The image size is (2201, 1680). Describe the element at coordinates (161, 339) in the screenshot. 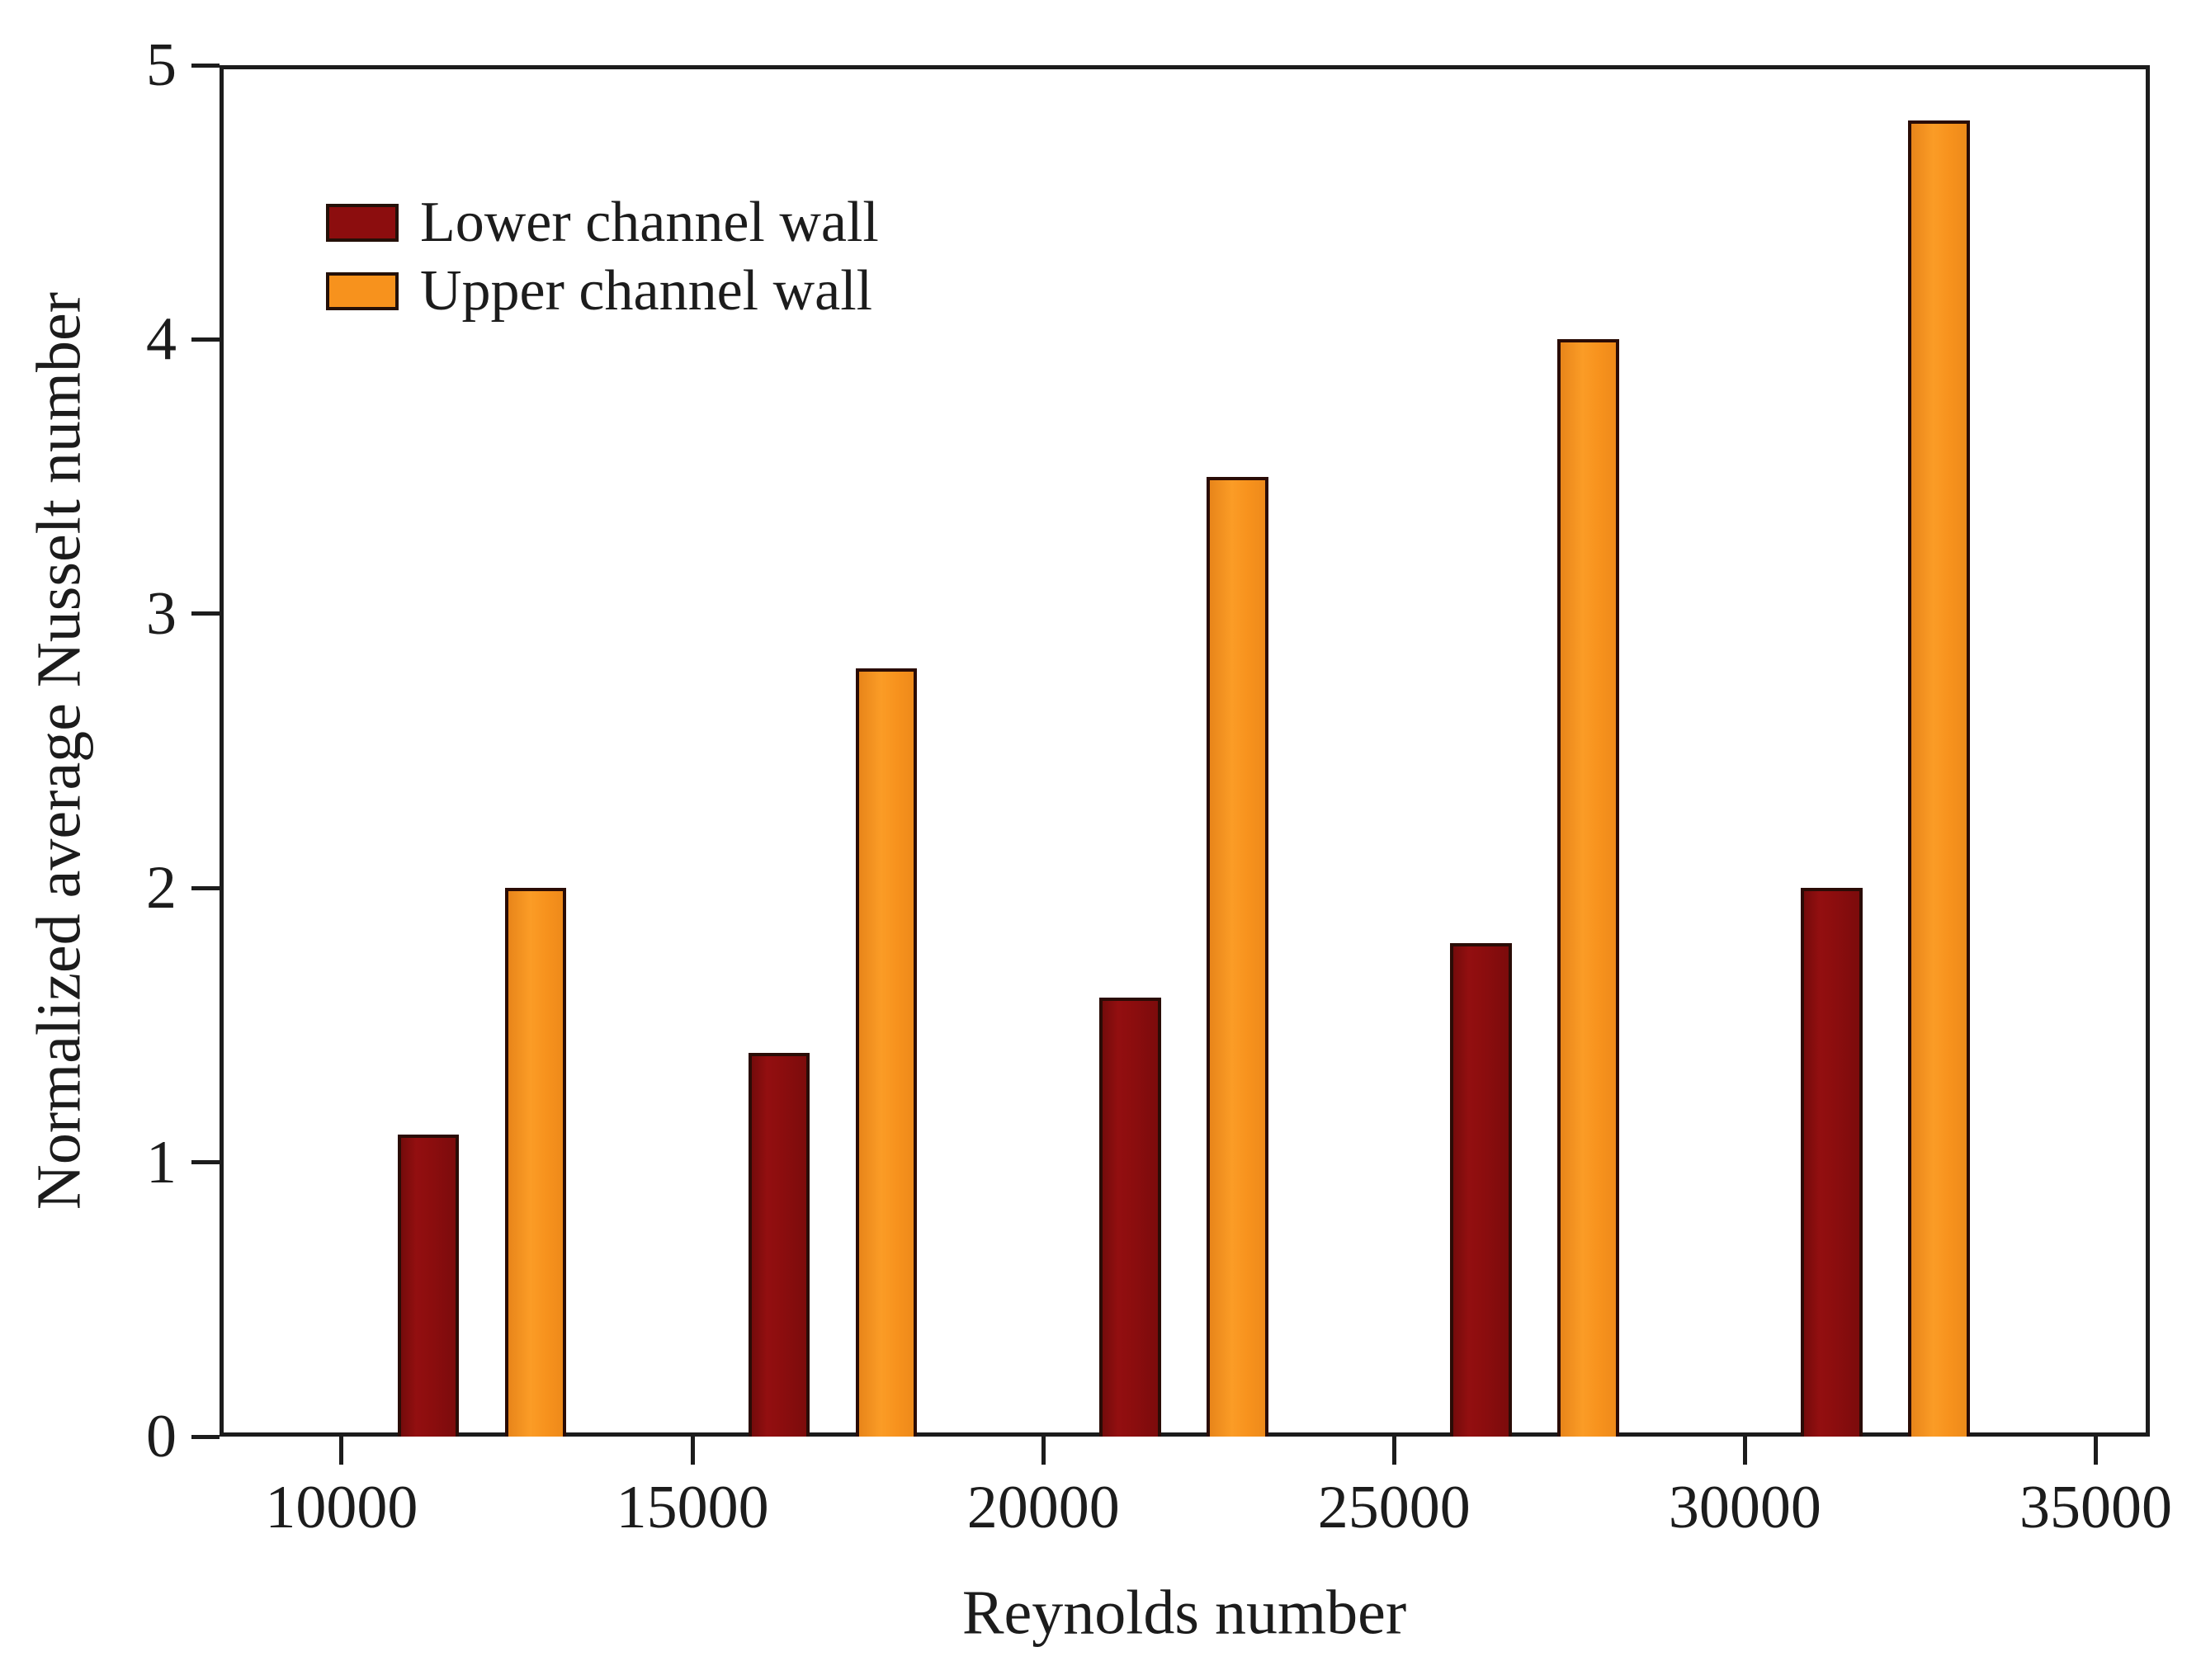

I see `y-tick-label-4: 4` at that location.